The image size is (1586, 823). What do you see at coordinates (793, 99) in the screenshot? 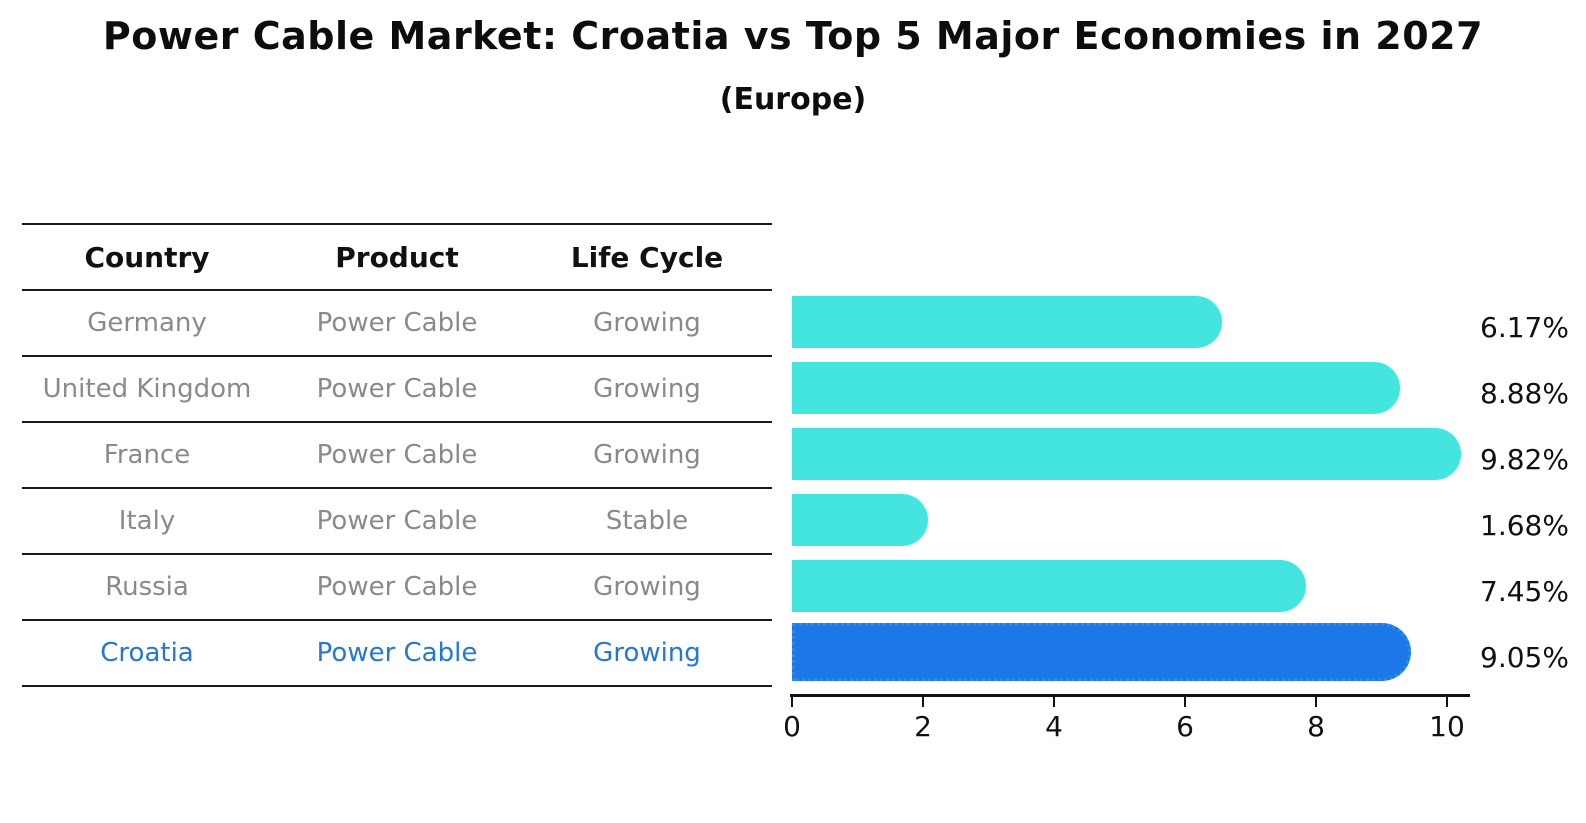
I see `chart-subtitle: (Europe)` at bounding box center [793, 99].